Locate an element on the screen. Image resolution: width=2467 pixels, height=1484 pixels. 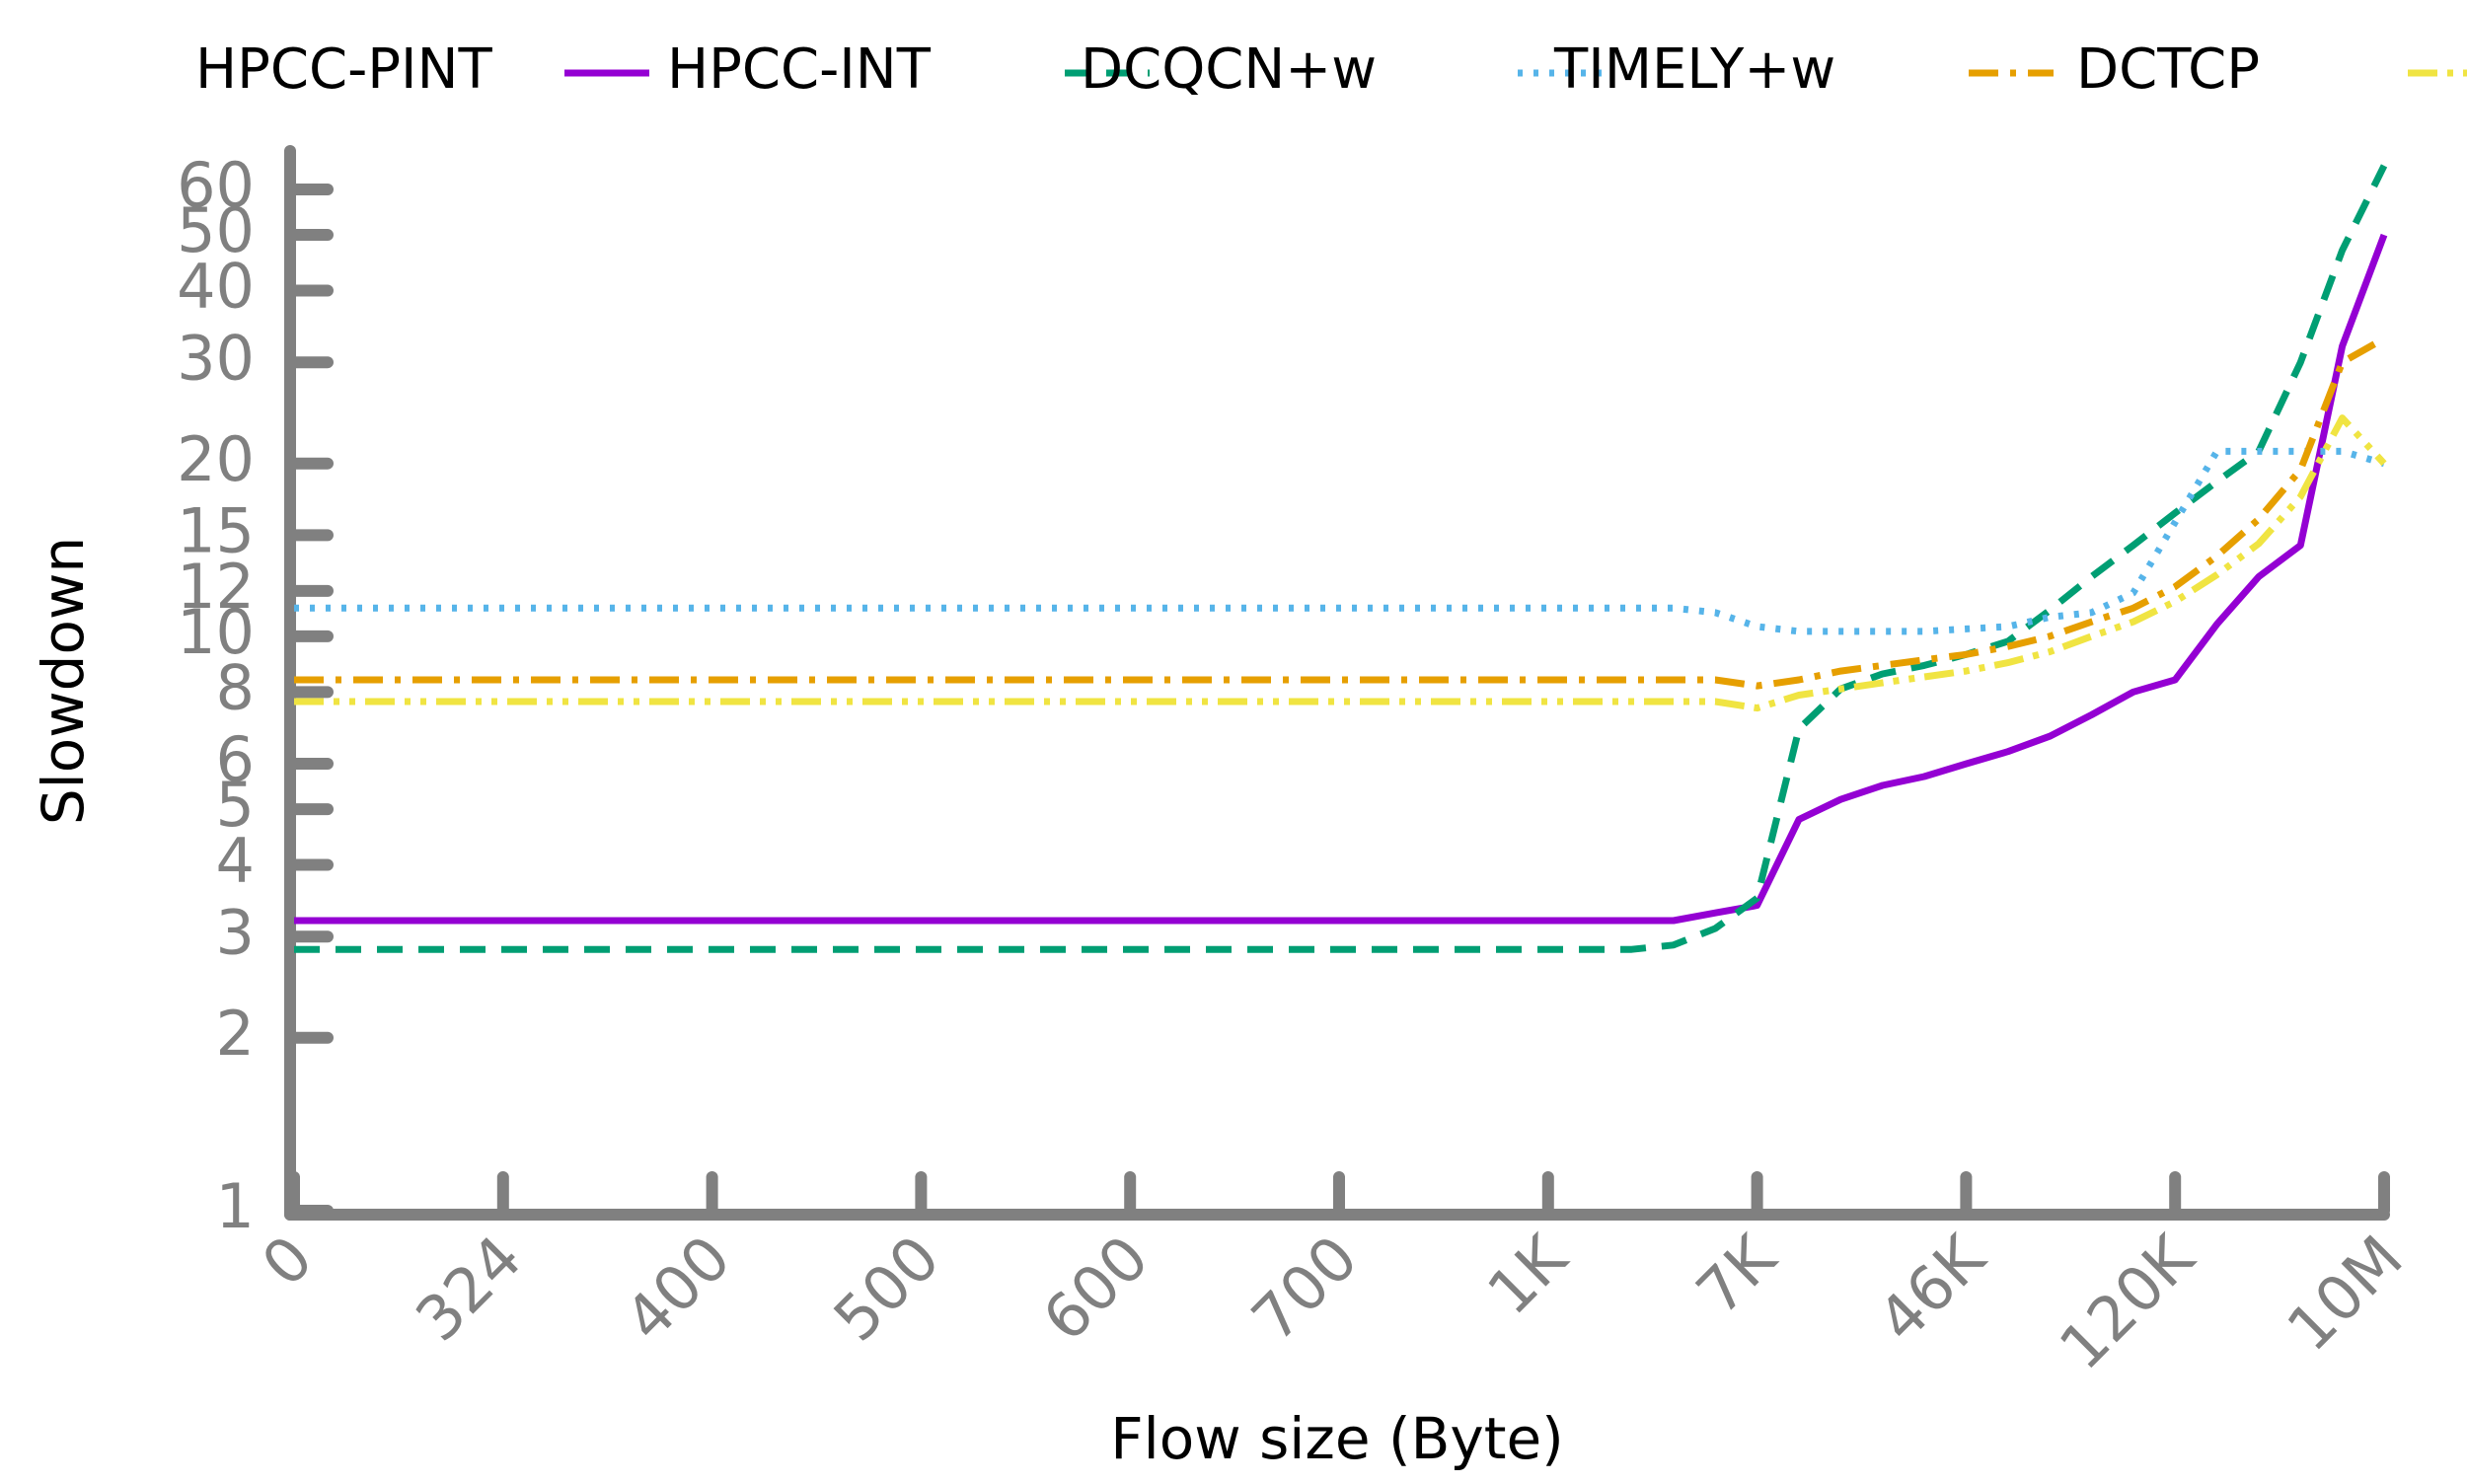
y-tick-label: 40 is located at coordinates (216, 287).